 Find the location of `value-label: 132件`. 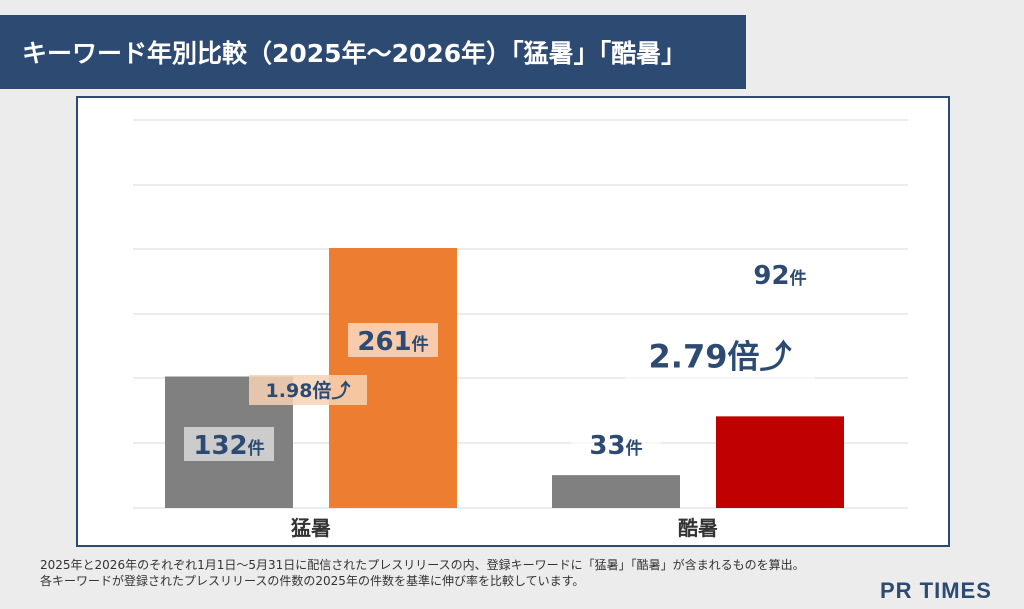

value-label: 132件 is located at coordinates (228, 446).